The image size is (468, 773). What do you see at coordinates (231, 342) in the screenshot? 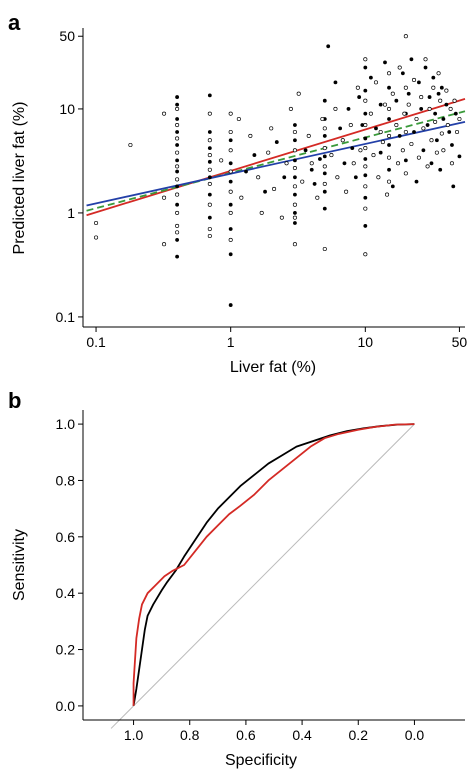
I see `panel-a-x-tick-label: 1` at bounding box center [231, 342].